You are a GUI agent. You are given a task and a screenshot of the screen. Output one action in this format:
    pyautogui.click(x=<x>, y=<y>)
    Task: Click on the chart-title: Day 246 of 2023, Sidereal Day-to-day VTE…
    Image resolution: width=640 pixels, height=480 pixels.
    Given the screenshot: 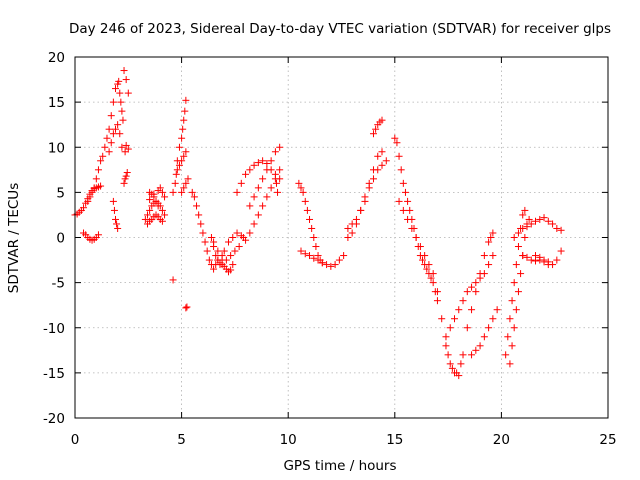 What is the action you would take?
    pyautogui.click(x=340, y=29)
    